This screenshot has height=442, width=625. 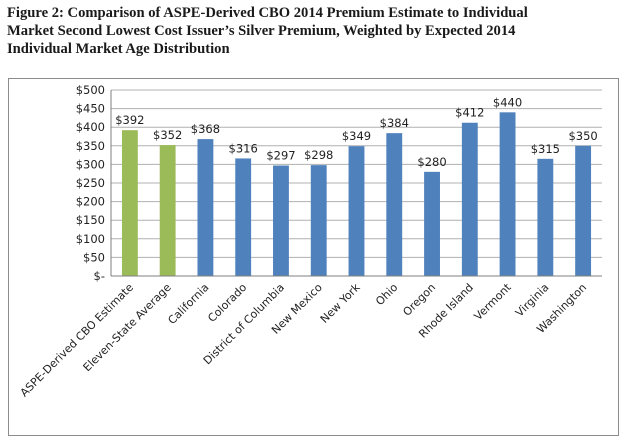 I want to click on data-label: $298, so click(x=318, y=155).